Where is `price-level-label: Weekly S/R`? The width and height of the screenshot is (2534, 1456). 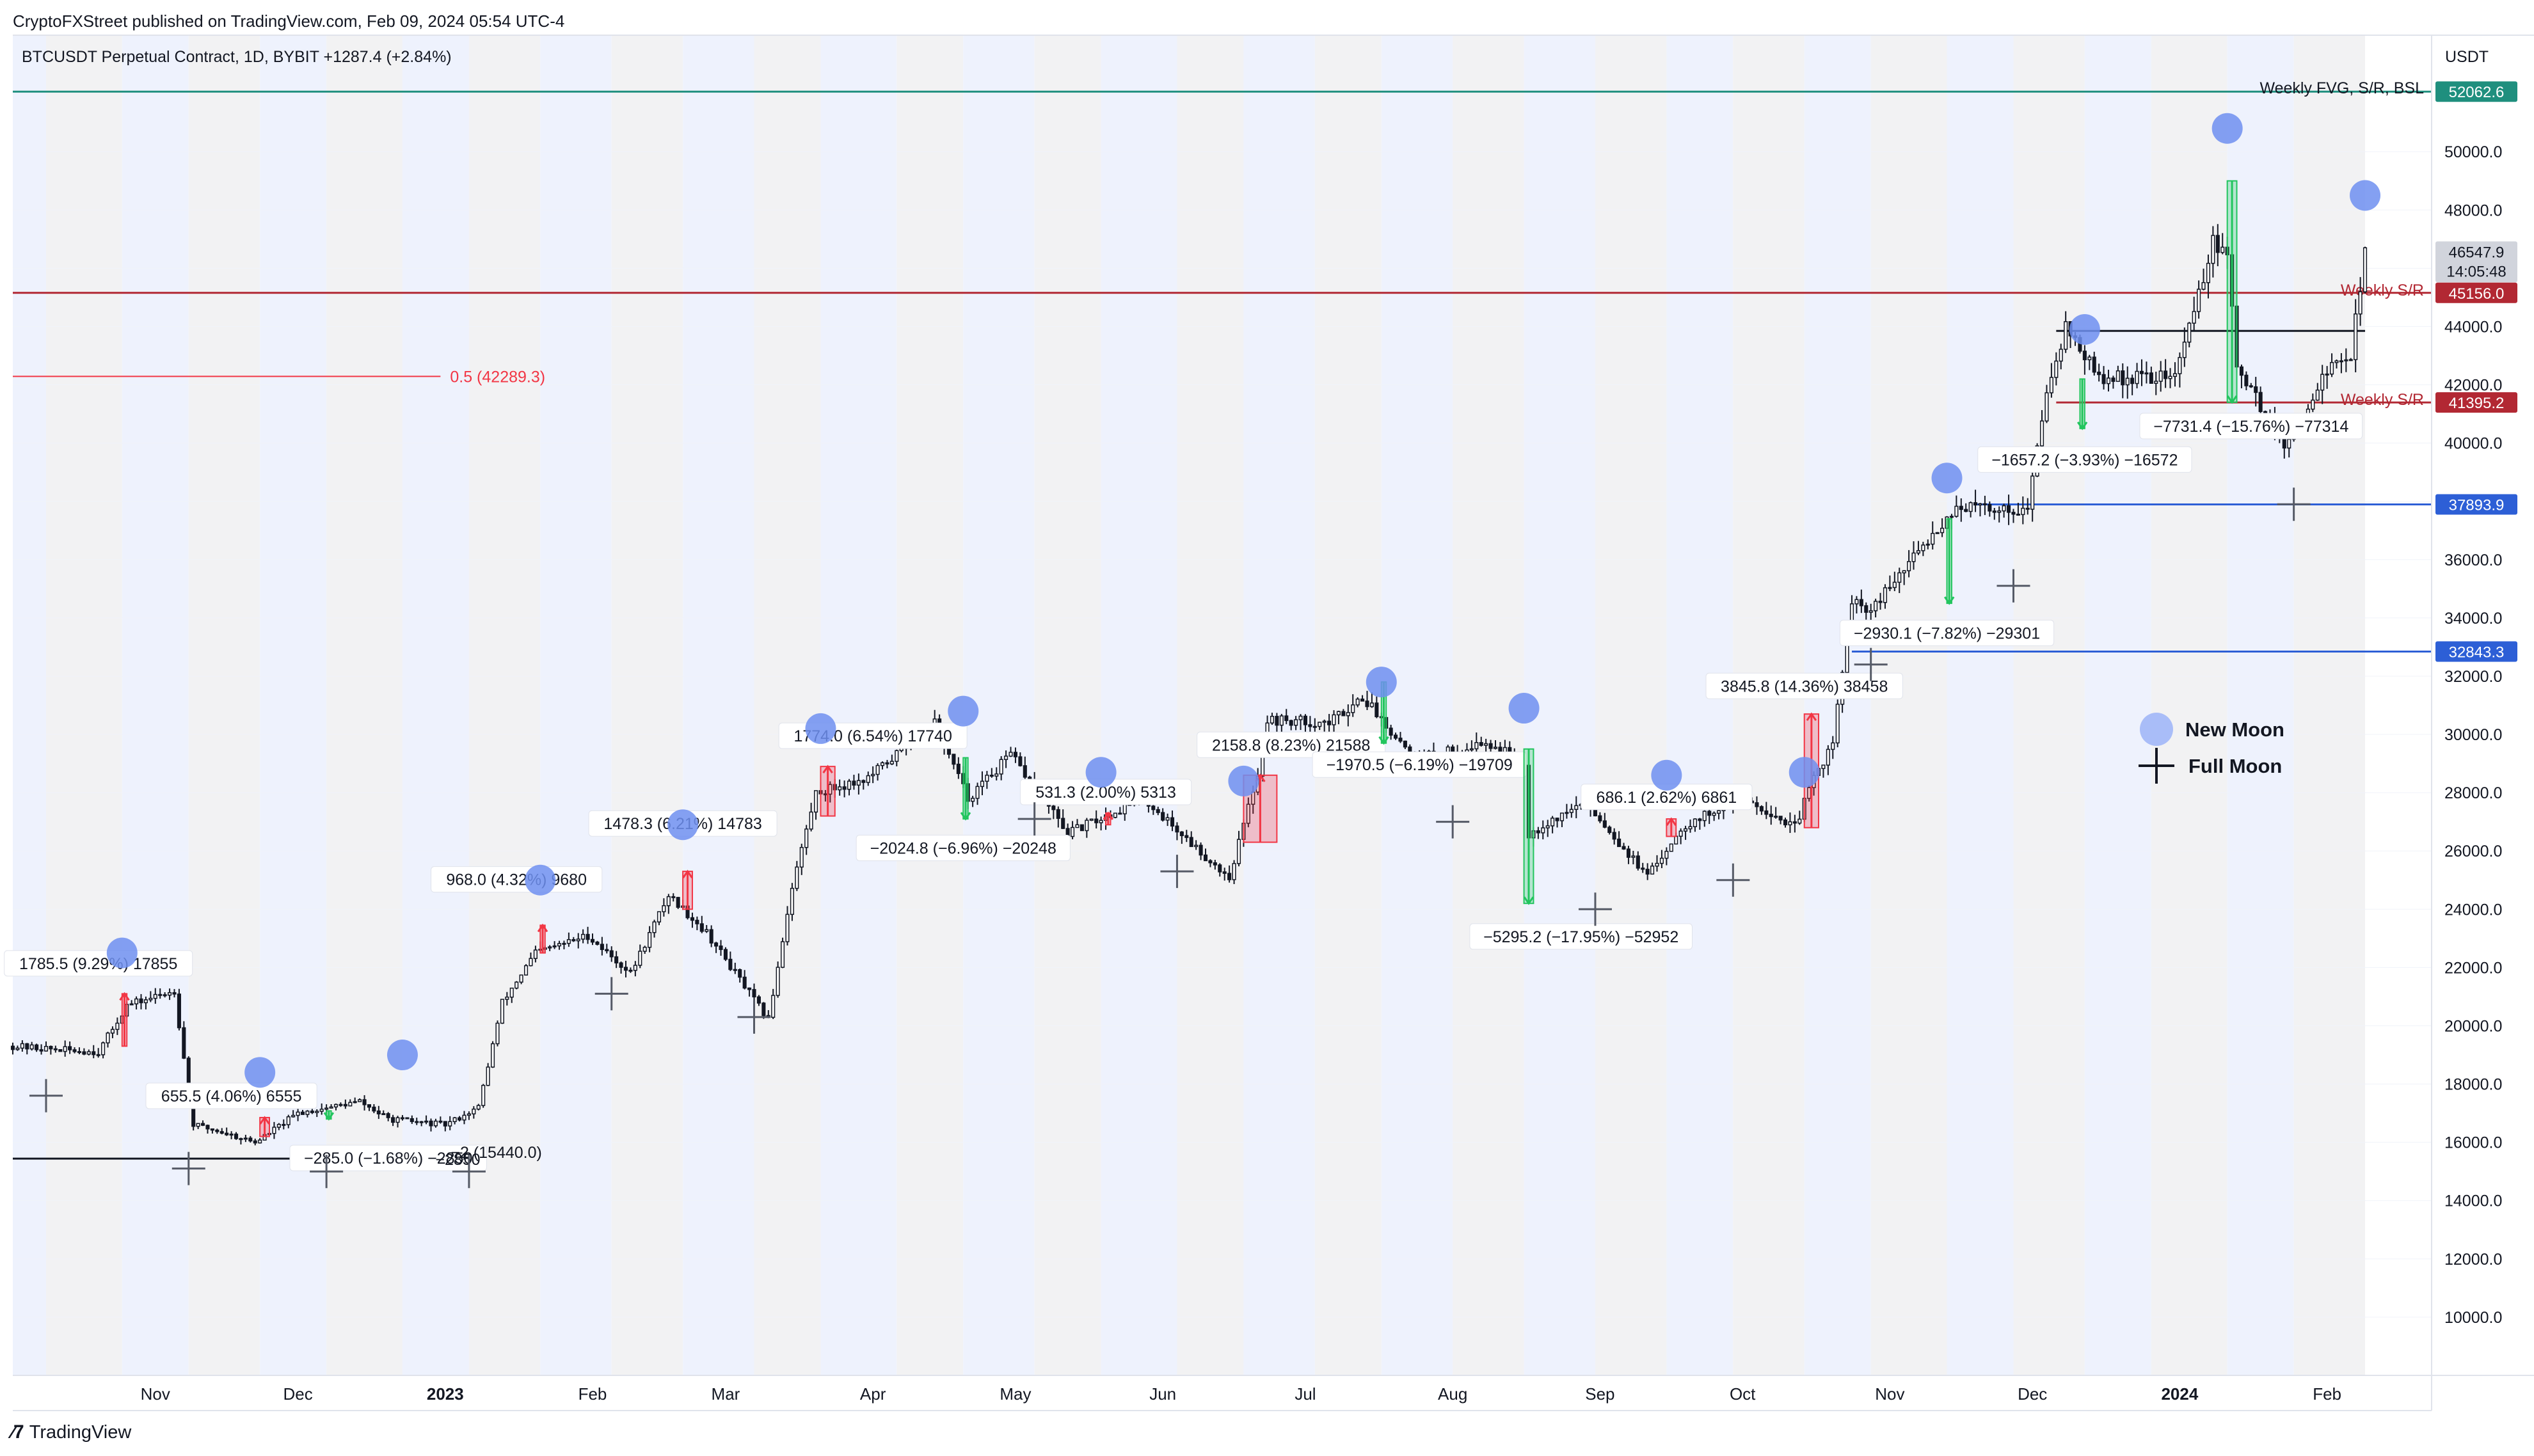 price-level-label: Weekly S/R is located at coordinates (2382, 290).